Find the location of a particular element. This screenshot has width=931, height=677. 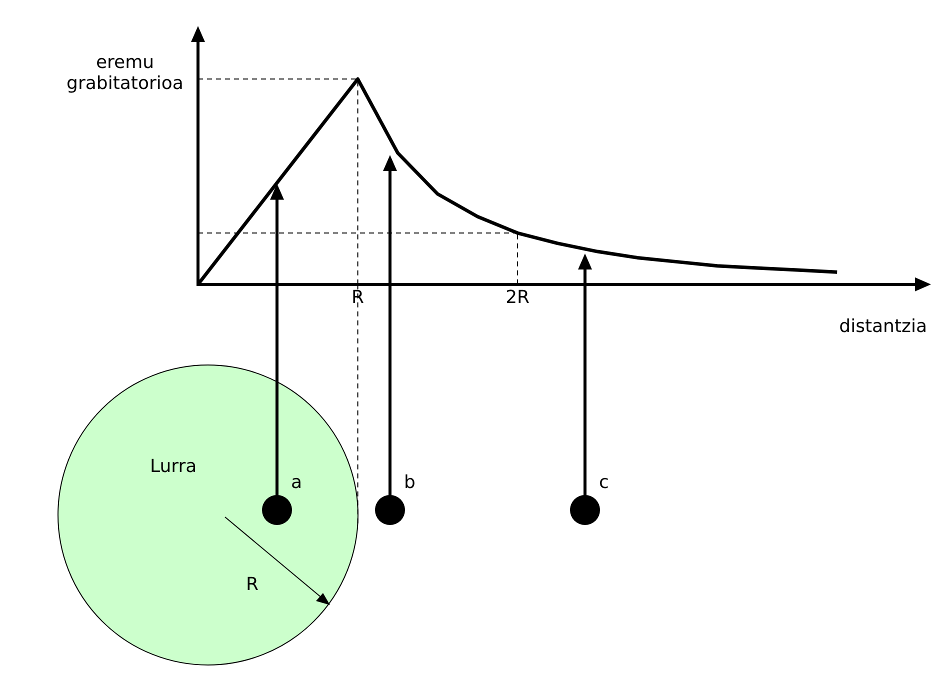

text: Lurra is located at coordinates (173, 466).